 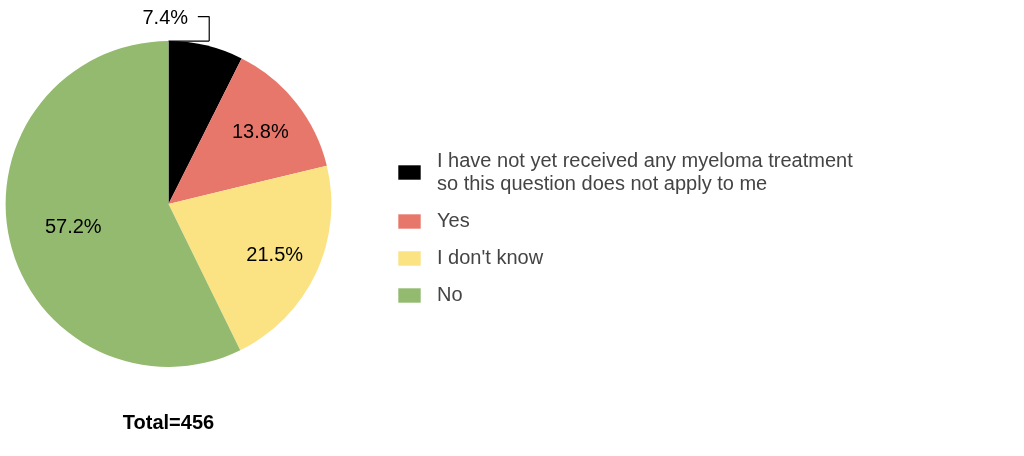 I want to click on data-label: 7.4%, so click(x=165, y=16).